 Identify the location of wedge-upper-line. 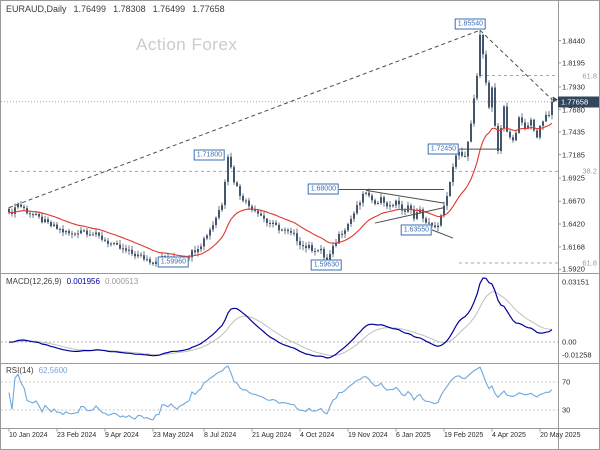
(405, 196).